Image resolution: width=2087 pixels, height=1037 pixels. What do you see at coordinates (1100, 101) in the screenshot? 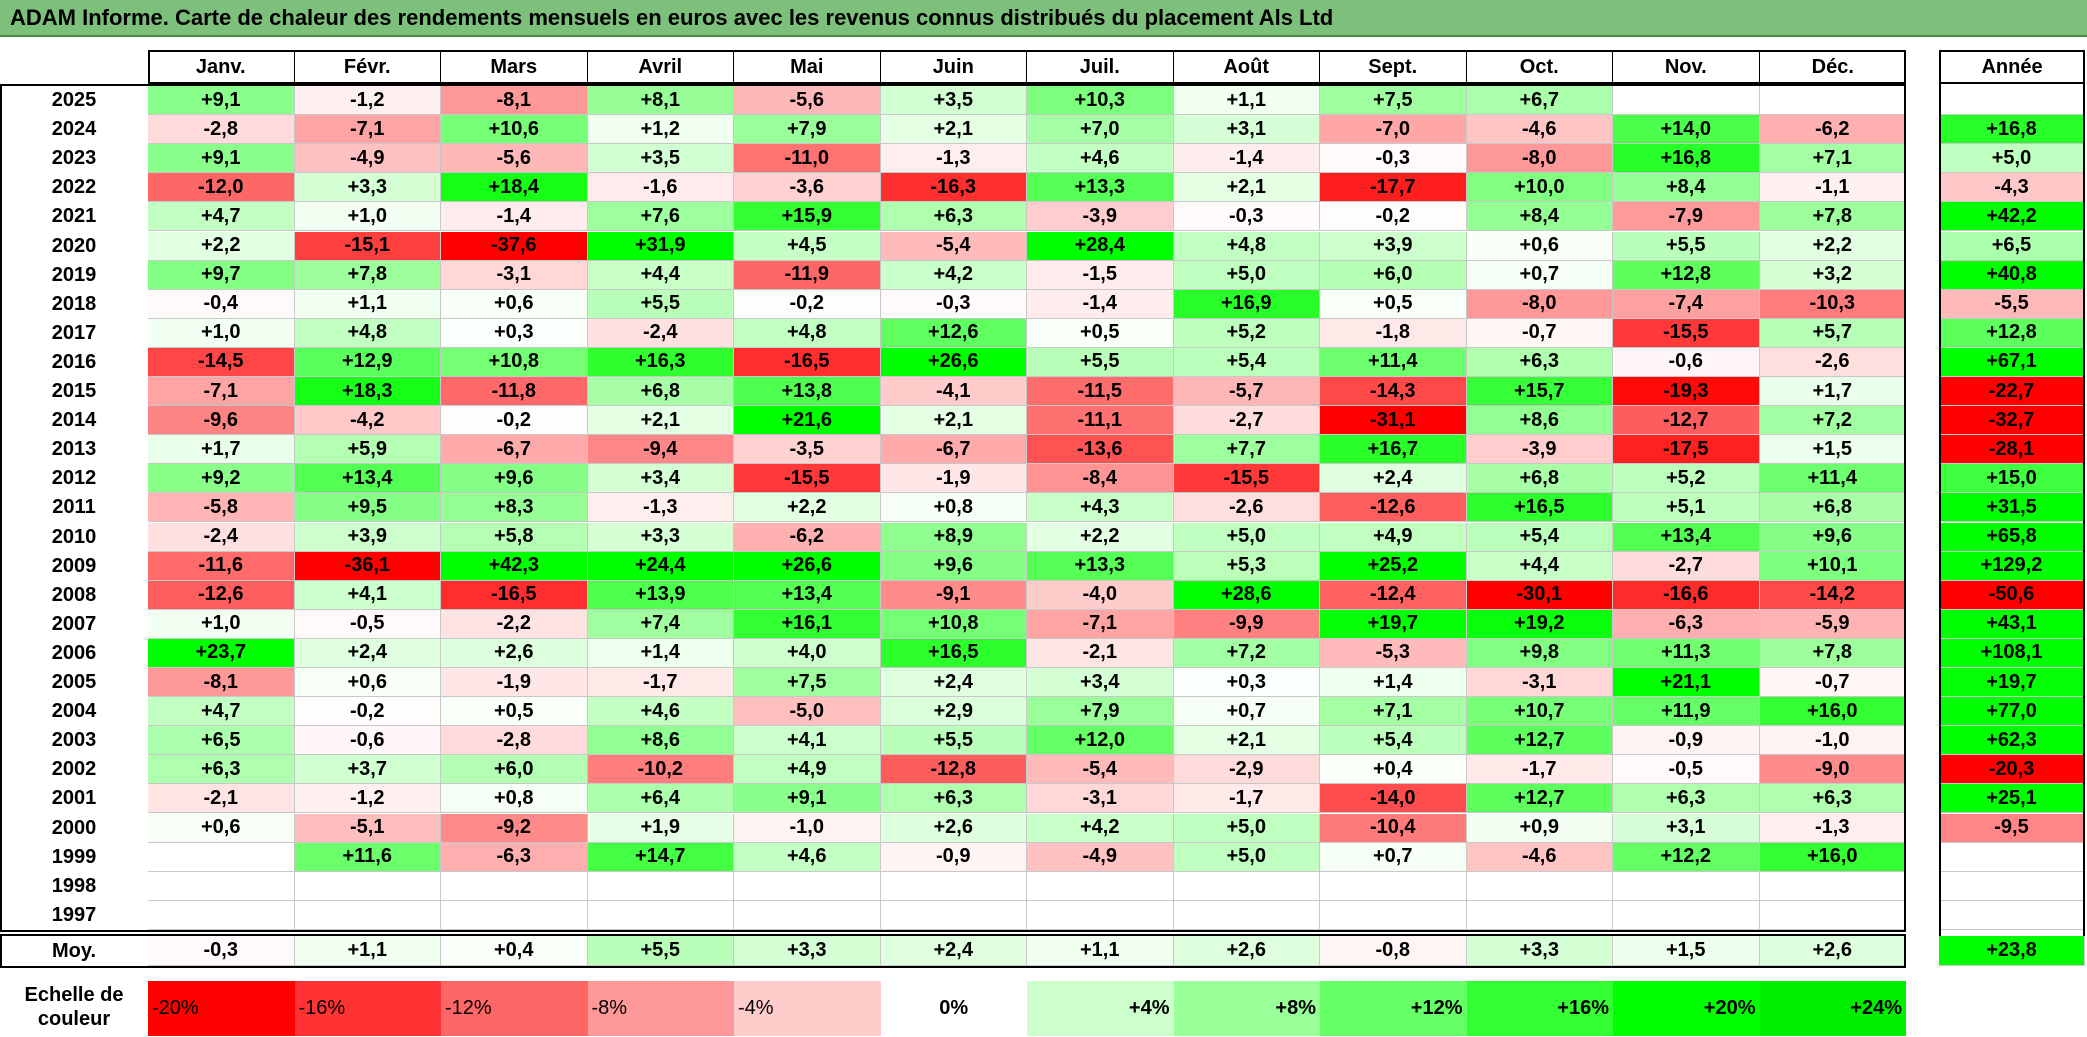
I see `heatmap-cell: +10,3` at bounding box center [1100, 101].